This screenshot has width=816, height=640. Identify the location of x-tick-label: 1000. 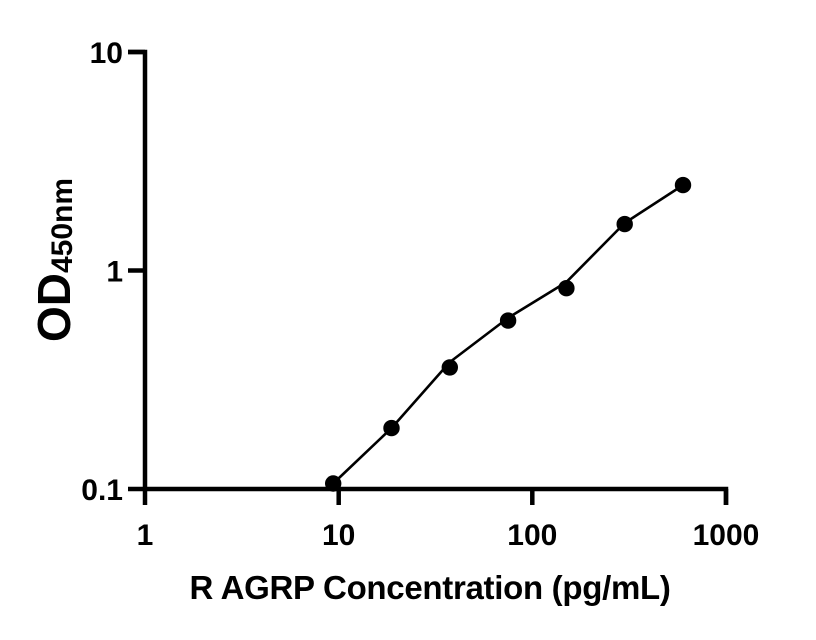
(726, 535).